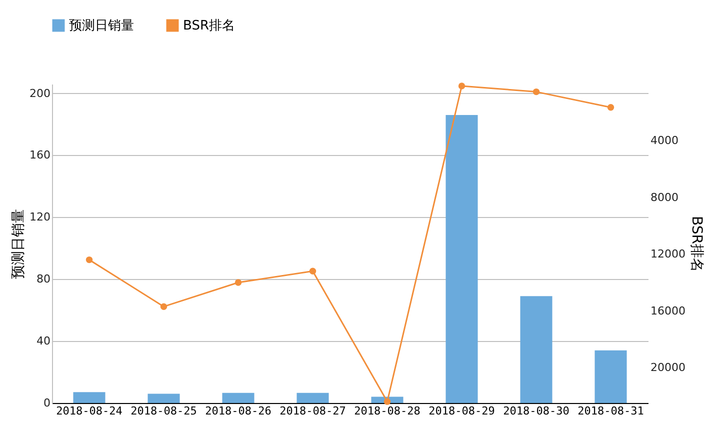  I want to click on y-tick-label: 200, so click(40, 93).